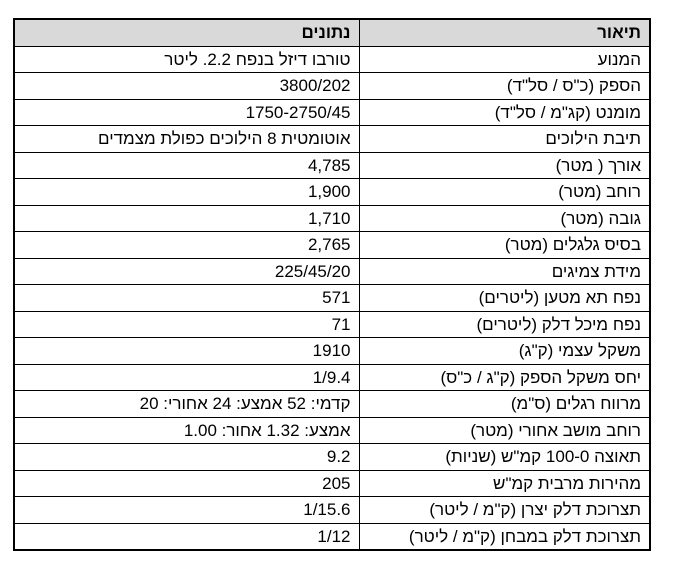 The width and height of the screenshot is (692, 585). What do you see at coordinates (504, 377) in the screenshot?
I see `description-cell: יחס משקל הספק (ק"ג / כ"ס)` at bounding box center [504, 377].